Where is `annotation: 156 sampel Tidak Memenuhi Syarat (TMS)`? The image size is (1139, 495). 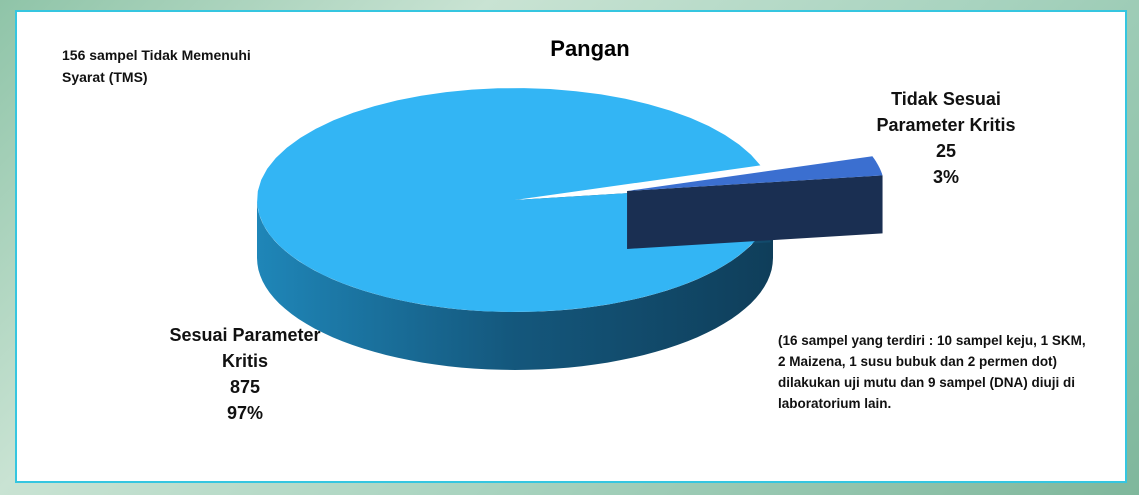 annotation: 156 sampel Tidak Memenuhi Syarat (TMS) is located at coordinates (156, 66).